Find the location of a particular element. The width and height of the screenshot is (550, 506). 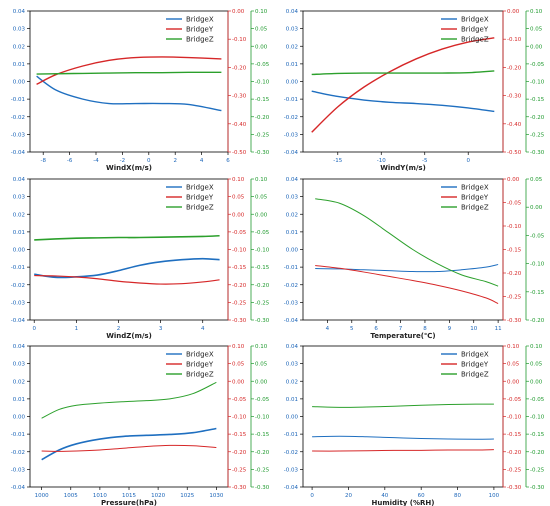

x-axis-tick-label: -10 is located at coordinates (381, 161).